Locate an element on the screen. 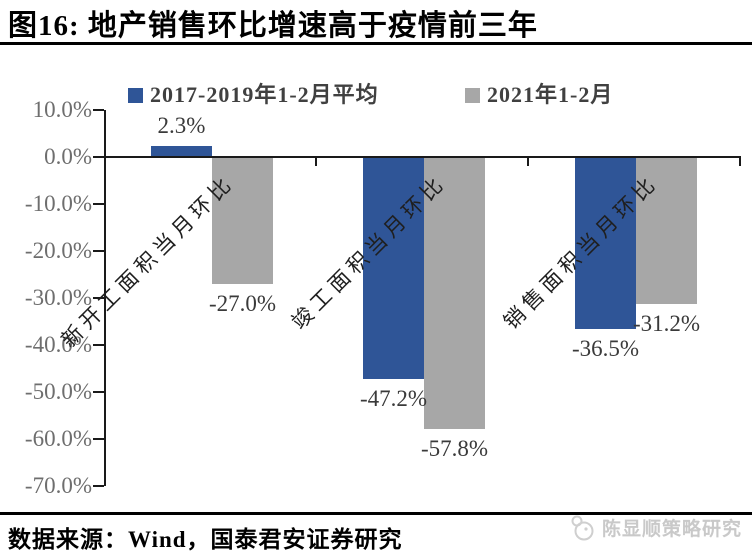 This screenshot has height=560, width=752. y-axis-label: 0.0% is located at coordinates (68, 156).